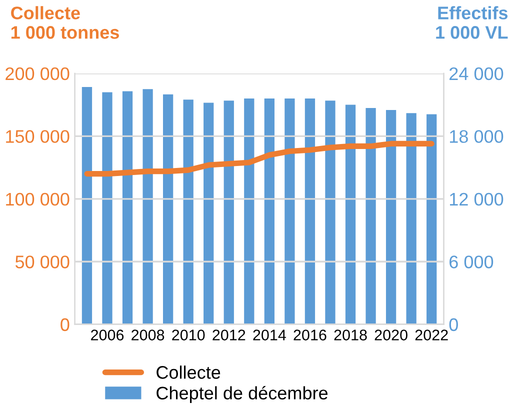 The image size is (516, 408). Describe the element at coordinates (477, 136) in the screenshot. I see `y2-tick-label: 18 000` at that location.